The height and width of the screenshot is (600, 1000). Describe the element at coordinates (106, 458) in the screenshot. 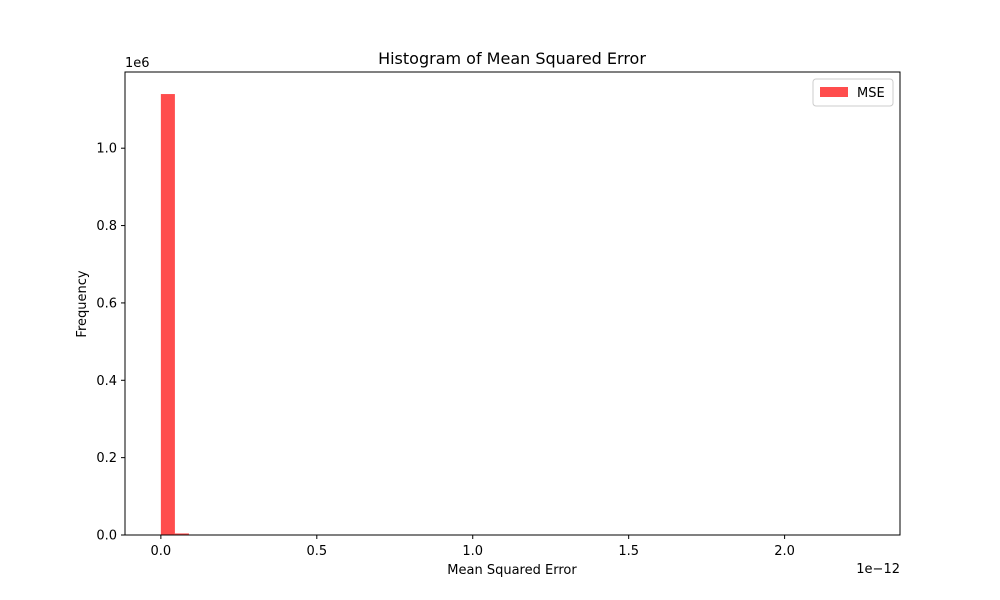

I see `y-tick-label: 0.2` at that location.